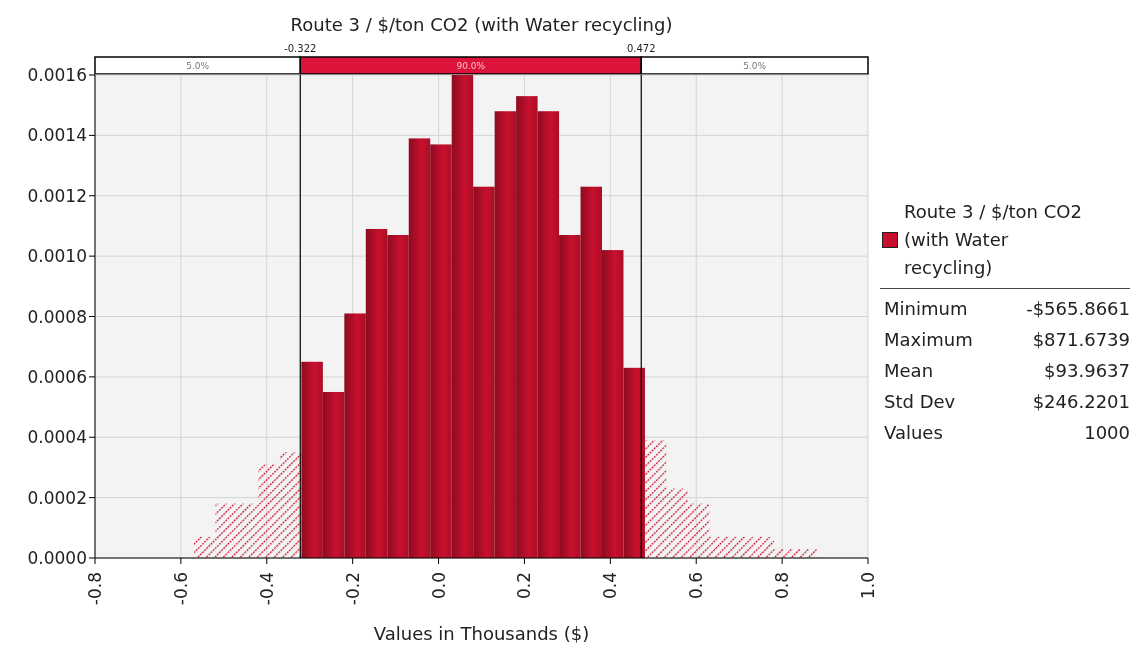 The width and height of the screenshot is (1136, 662). What do you see at coordinates (352, 589) in the screenshot?
I see `x-tick-label: -0.2` at bounding box center [352, 589].